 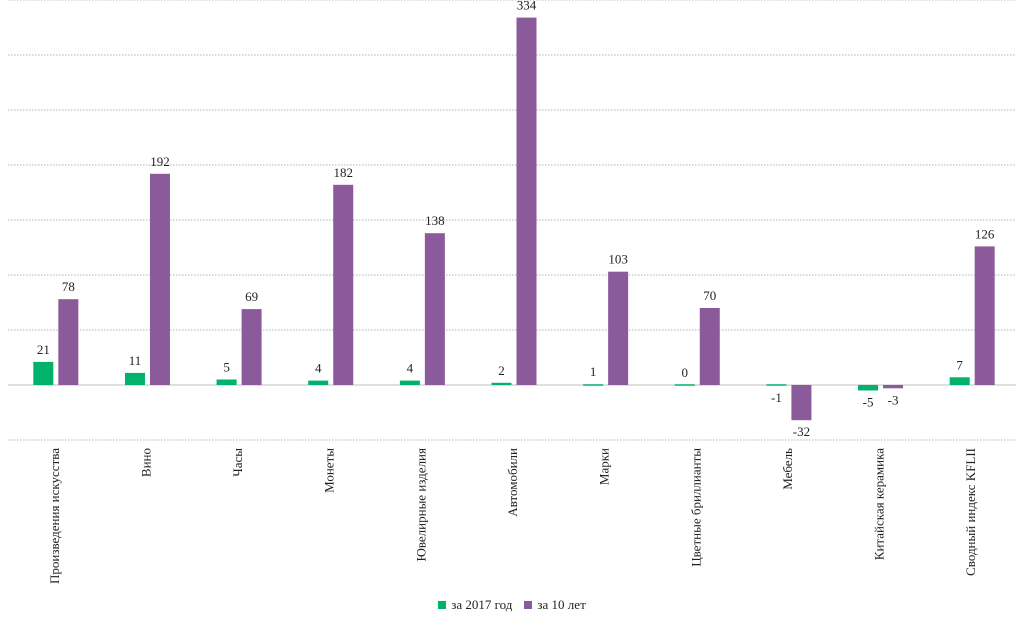 I want to click on category-label: Мебель, so click(x=787, y=469).